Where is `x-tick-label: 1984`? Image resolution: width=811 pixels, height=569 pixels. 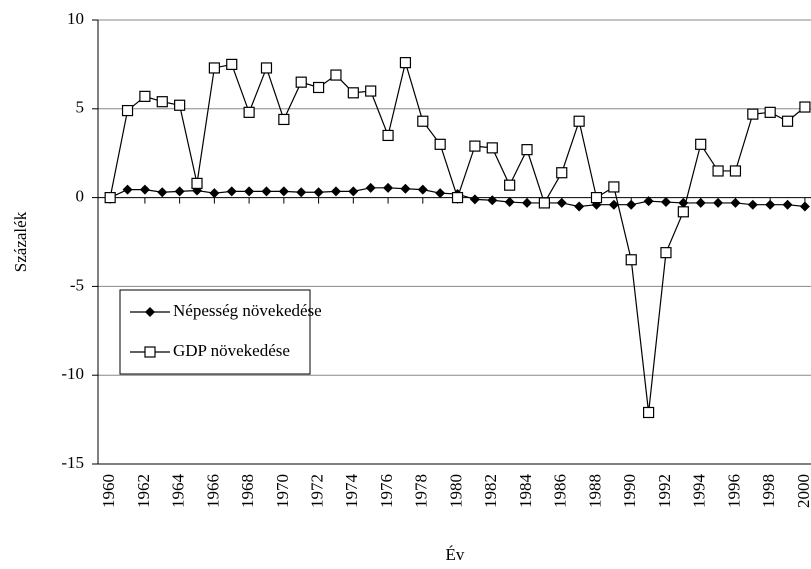
x-tick-label: 1984 is located at coordinates (525, 491).